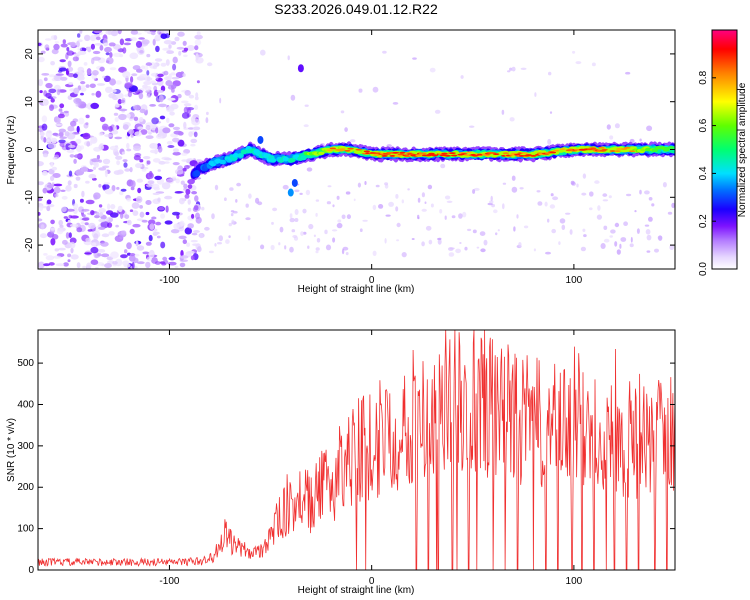 Image resolution: width=750 pixels, height=600 pixels. Describe the element at coordinates (29, 149) in the screenshot. I see `y-tick-label: 0` at that location.